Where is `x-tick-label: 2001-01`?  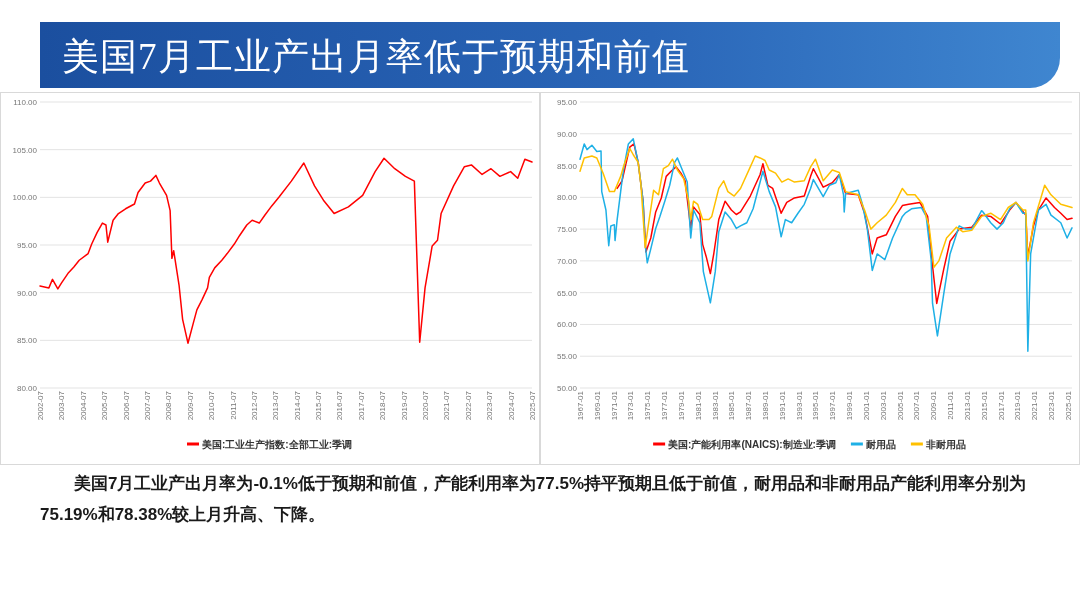 x-tick-label: 2001-01 is located at coordinates (866, 405).